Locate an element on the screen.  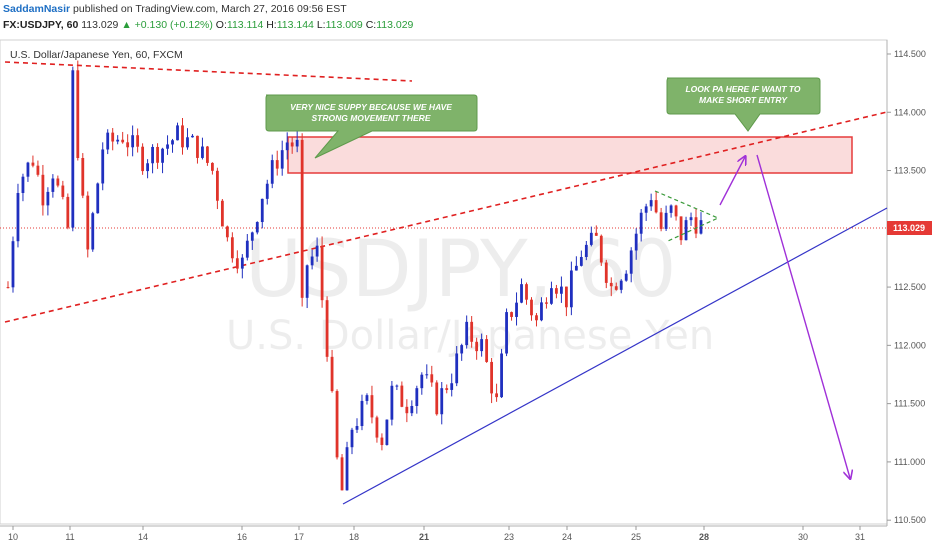
up-triangle-icon: ▲ is located at coordinates (126, 25).